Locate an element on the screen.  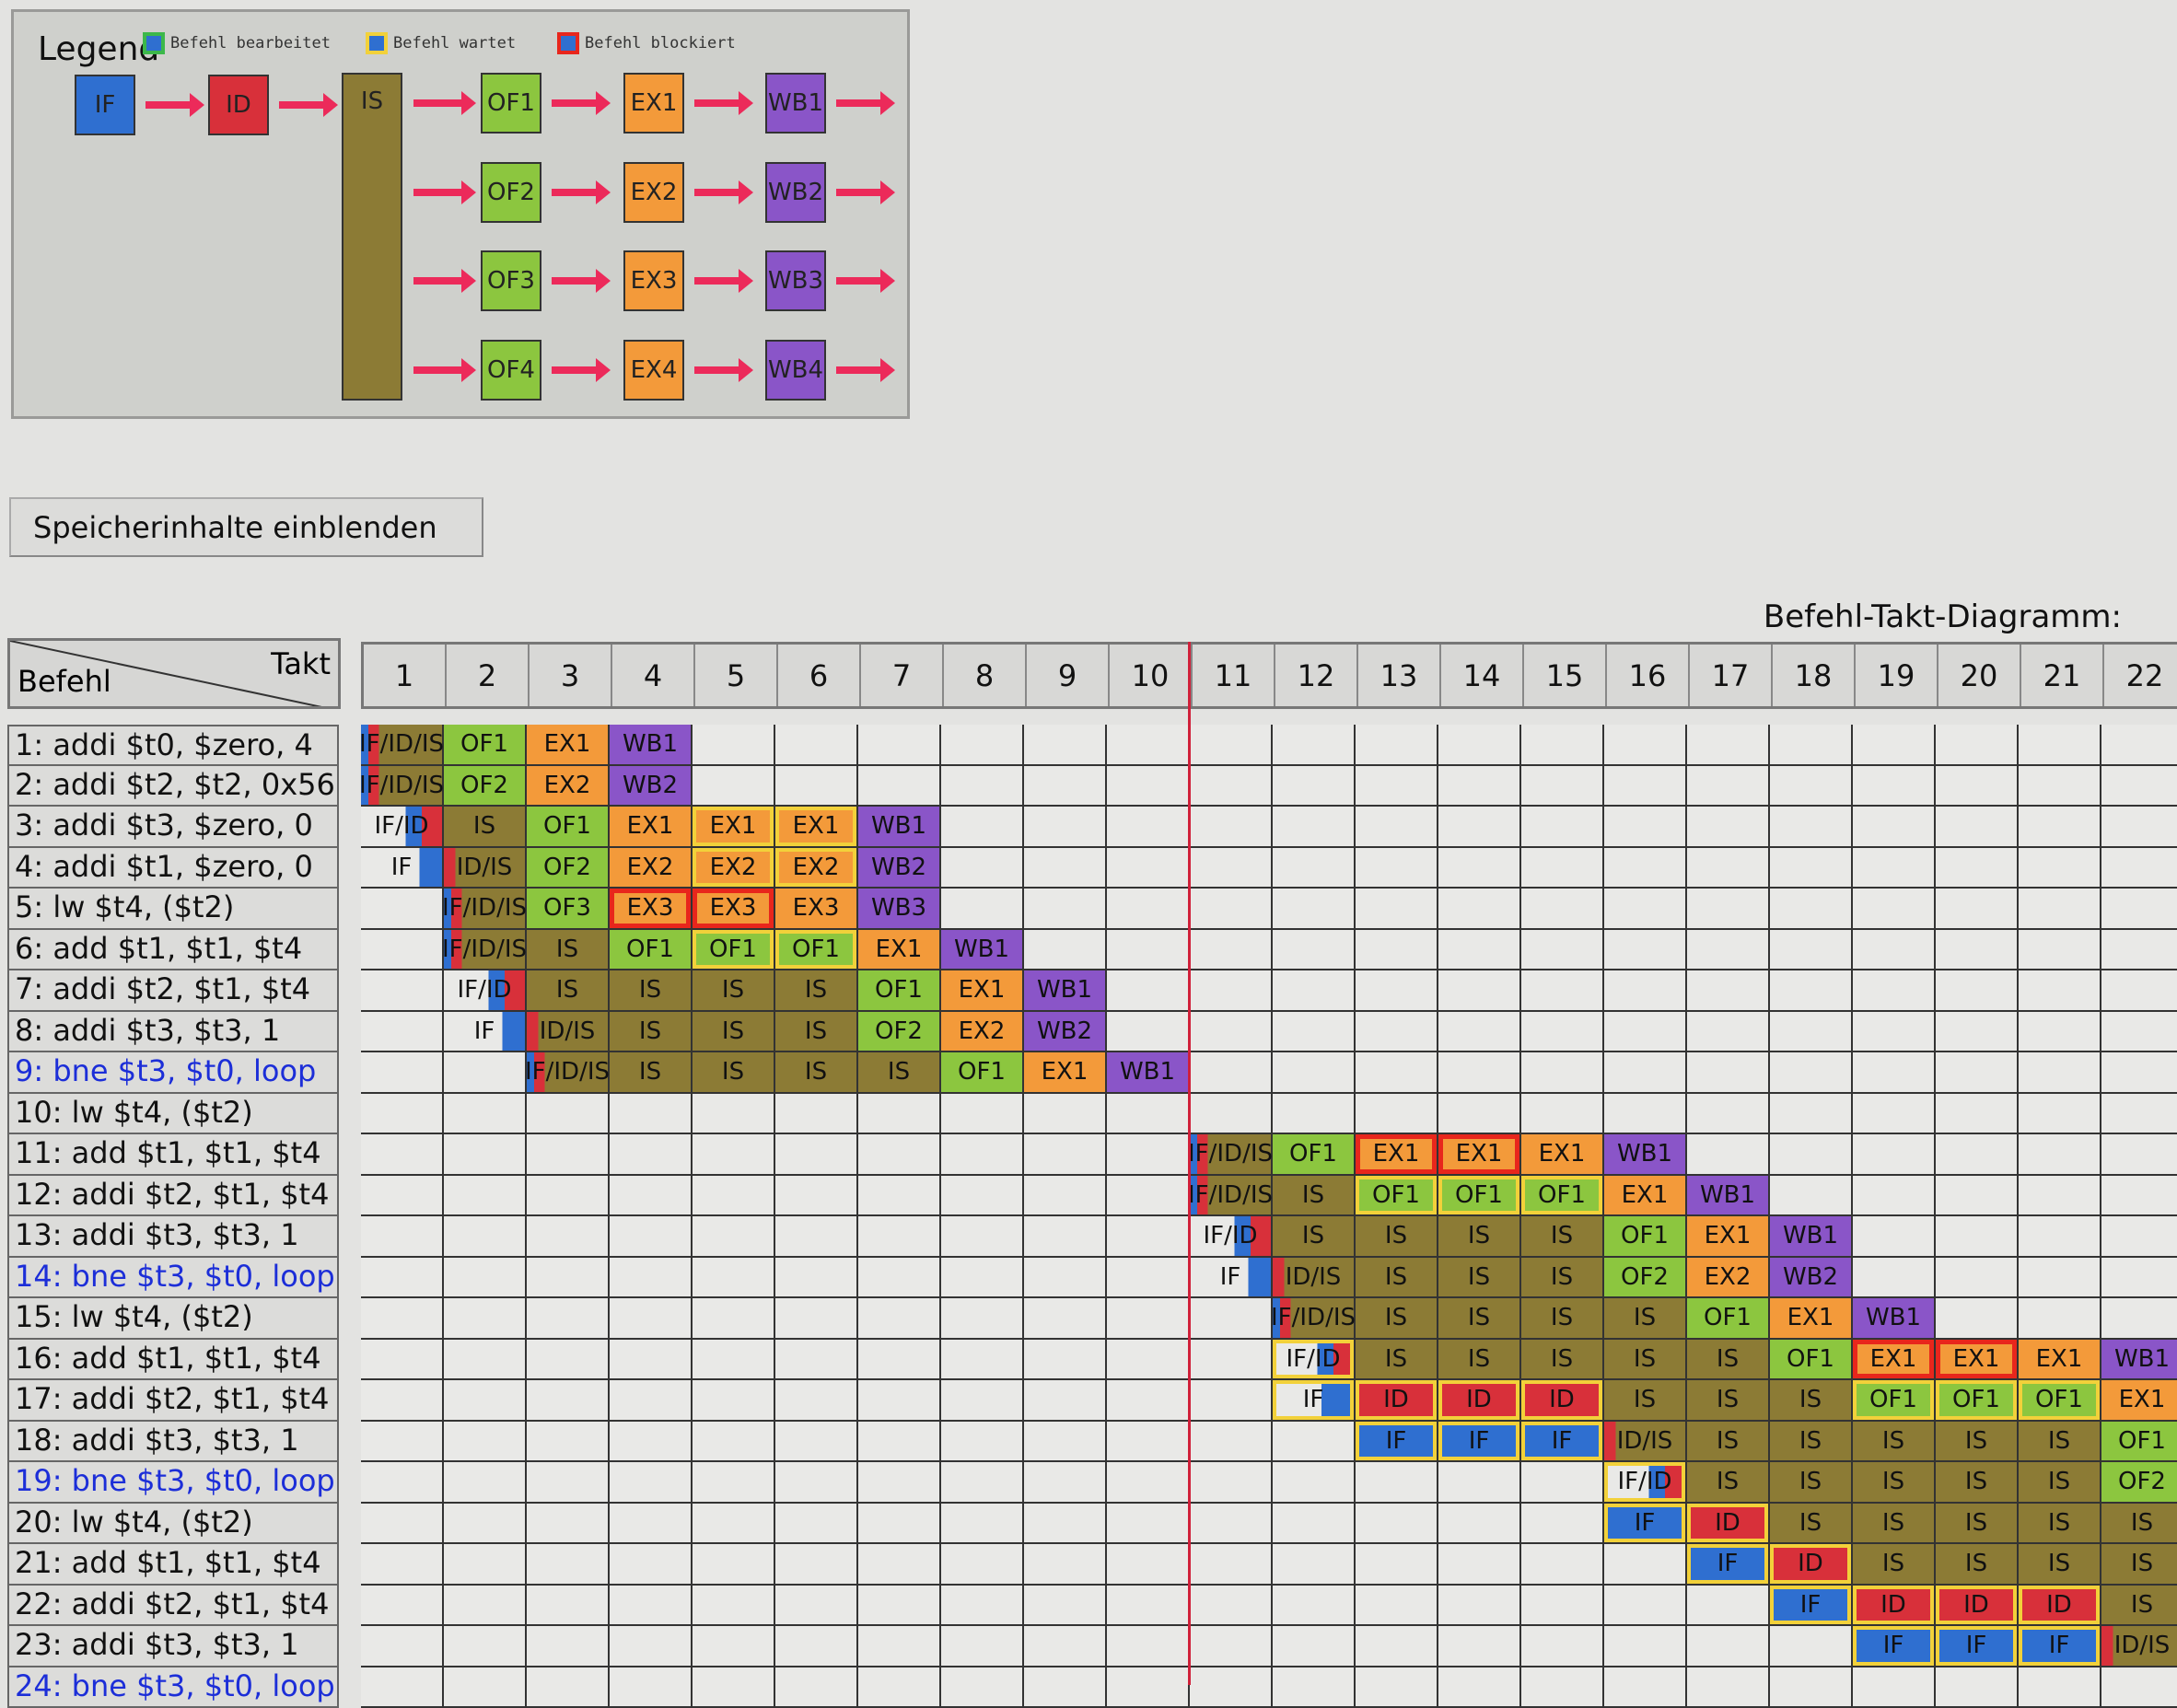
instruction-row: 13: addi $t3, $t3, 1 is located at coordinates (173, 1237).